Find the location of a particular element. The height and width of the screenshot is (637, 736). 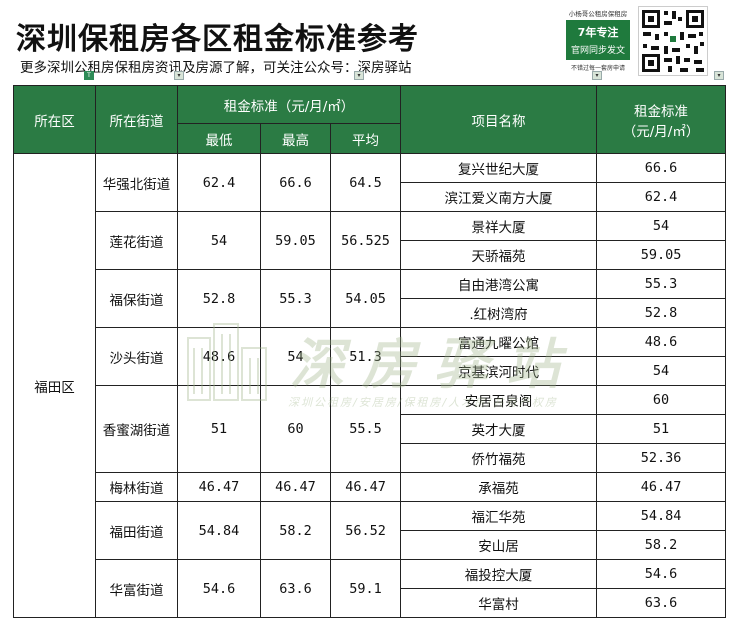

project-name: 景祥大厦 is located at coordinates (499, 226).